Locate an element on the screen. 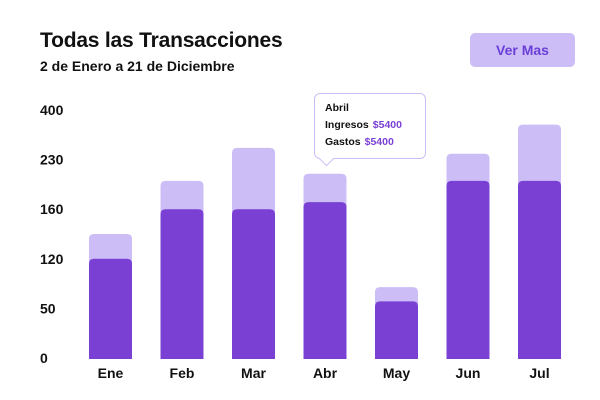 The height and width of the screenshot is (400, 600). x-tick-may: May is located at coordinates (396, 373).